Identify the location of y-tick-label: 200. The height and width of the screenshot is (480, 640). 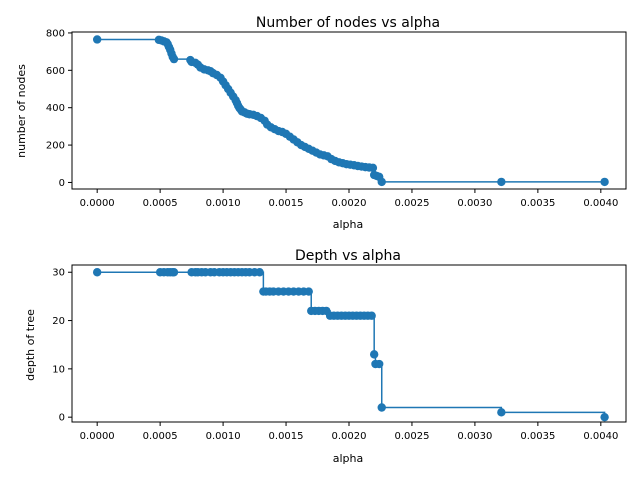
(55, 146).